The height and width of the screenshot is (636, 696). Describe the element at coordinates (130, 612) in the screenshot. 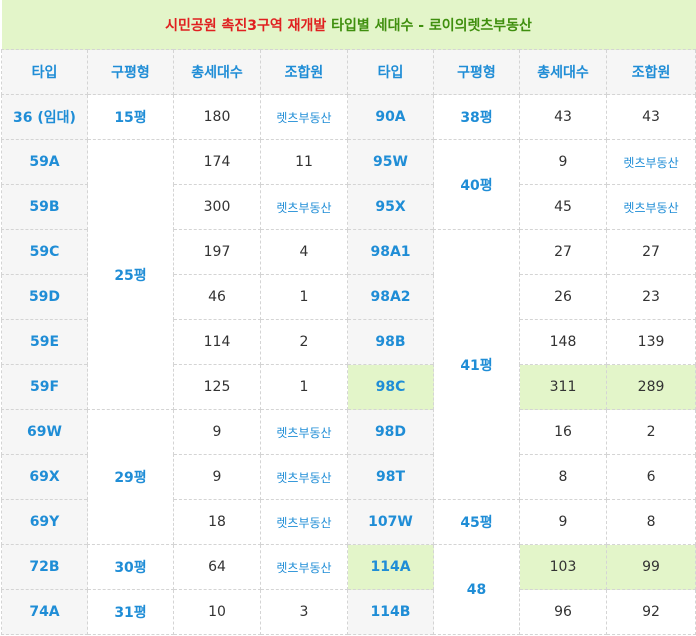

I see `pyeong-cell: 31평` at that location.